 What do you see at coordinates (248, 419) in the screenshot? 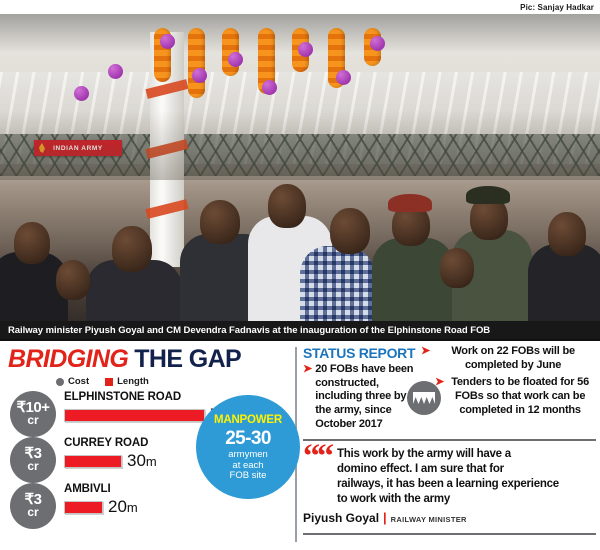
I see `manpower-title: MANPOWER` at bounding box center [248, 419].